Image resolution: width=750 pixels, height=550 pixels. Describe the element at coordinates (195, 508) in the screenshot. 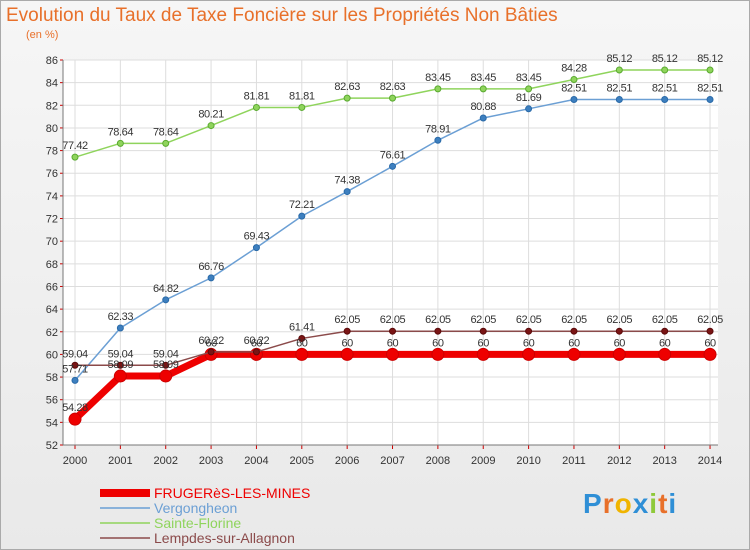

I see `legend-label: Vergongheon` at that location.